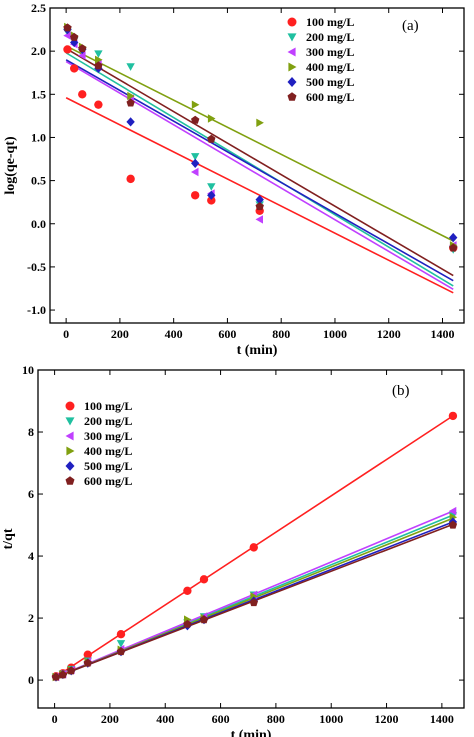 The height and width of the screenshot is (737, 474). I want to click on y-axis-title: log(qe-qt), so click(10, 165).